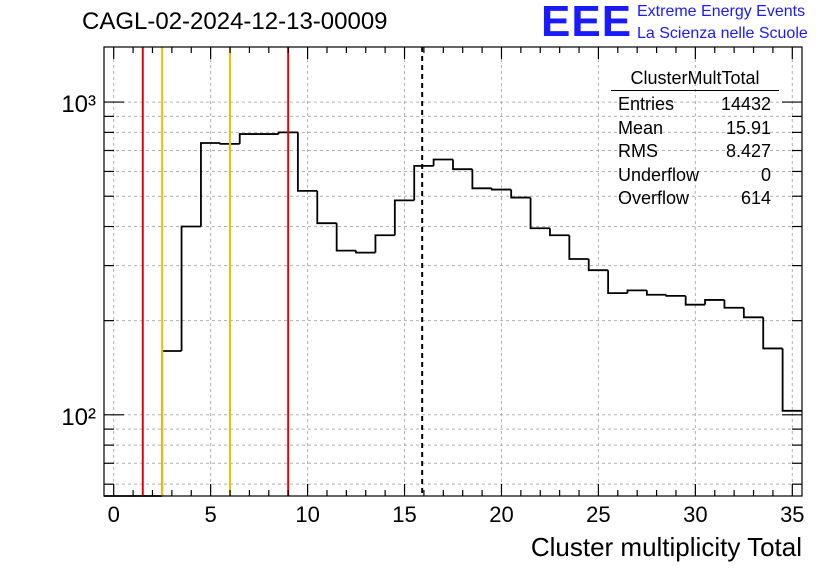  Describe the element at coordinates (501, 514) in the screenshot. I see `x-tick-label: 20` at that location.